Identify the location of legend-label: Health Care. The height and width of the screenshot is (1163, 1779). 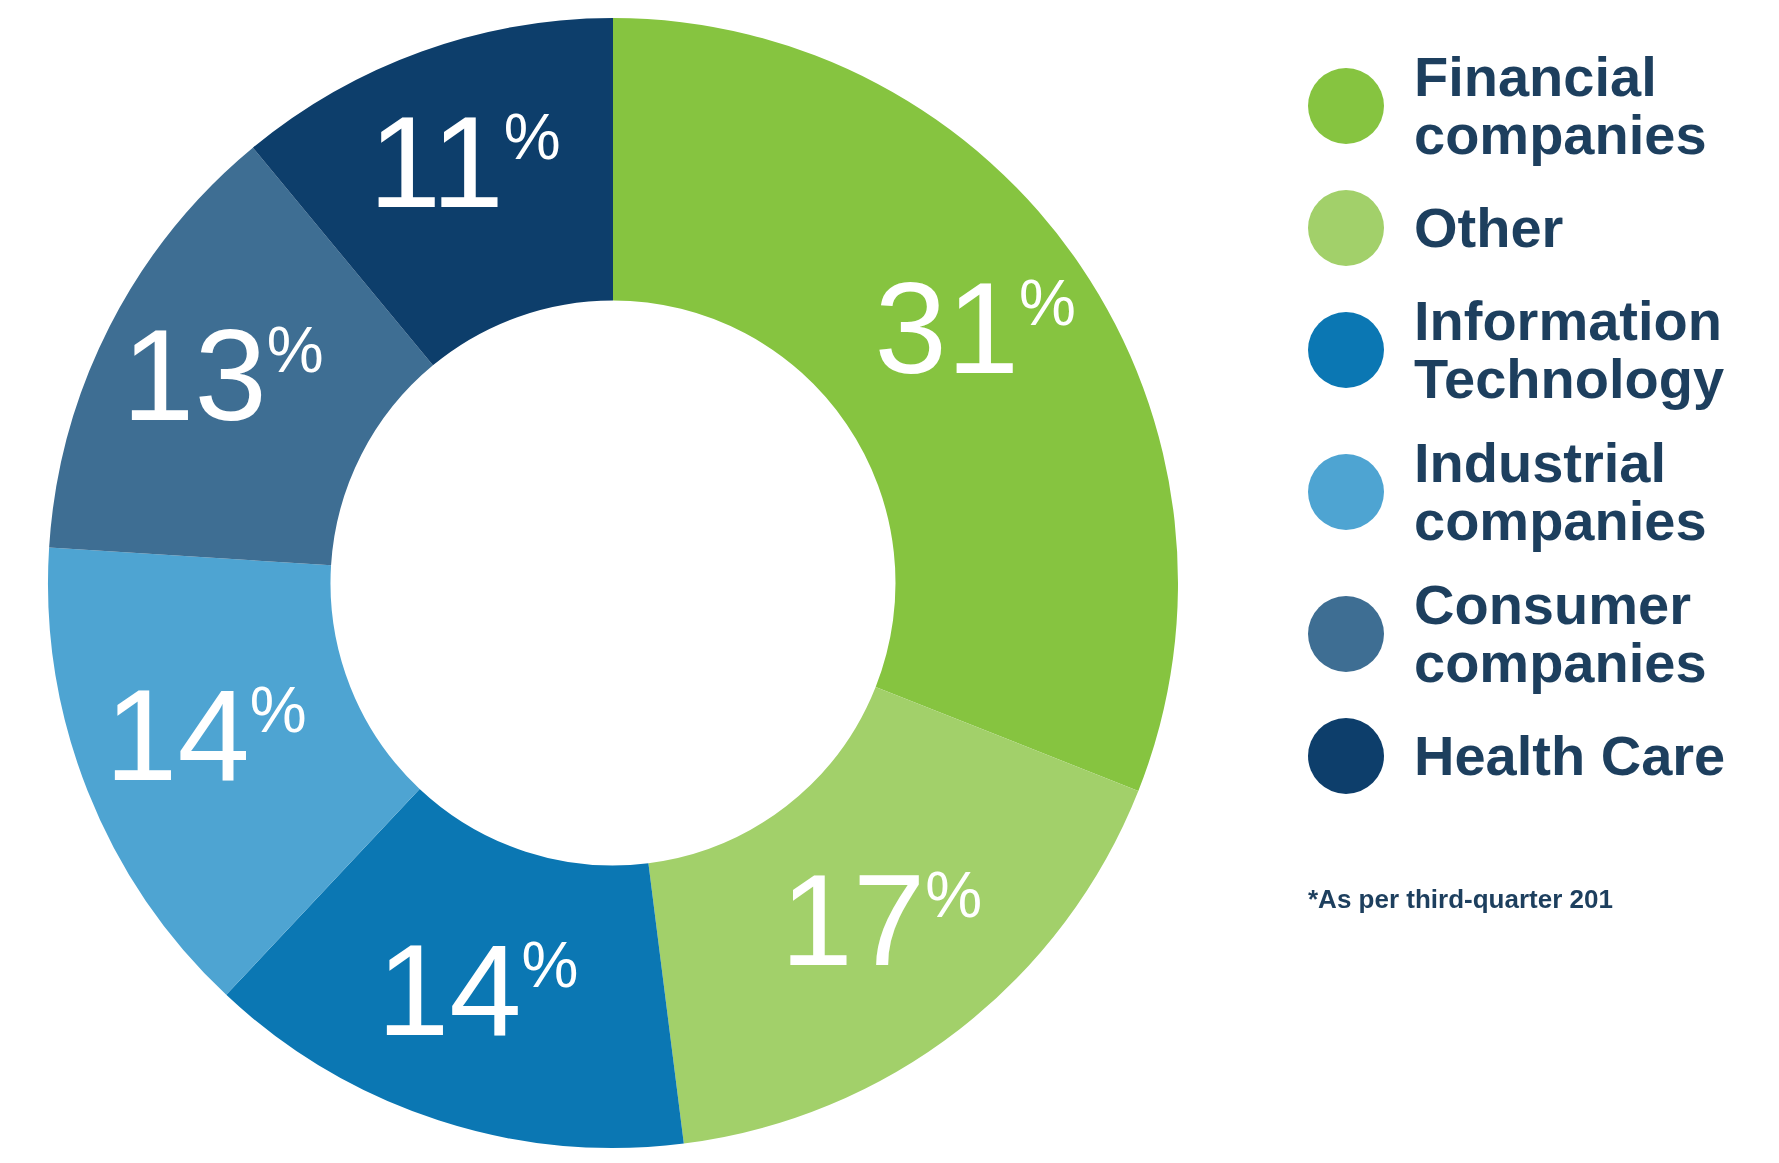
(1570, 755).